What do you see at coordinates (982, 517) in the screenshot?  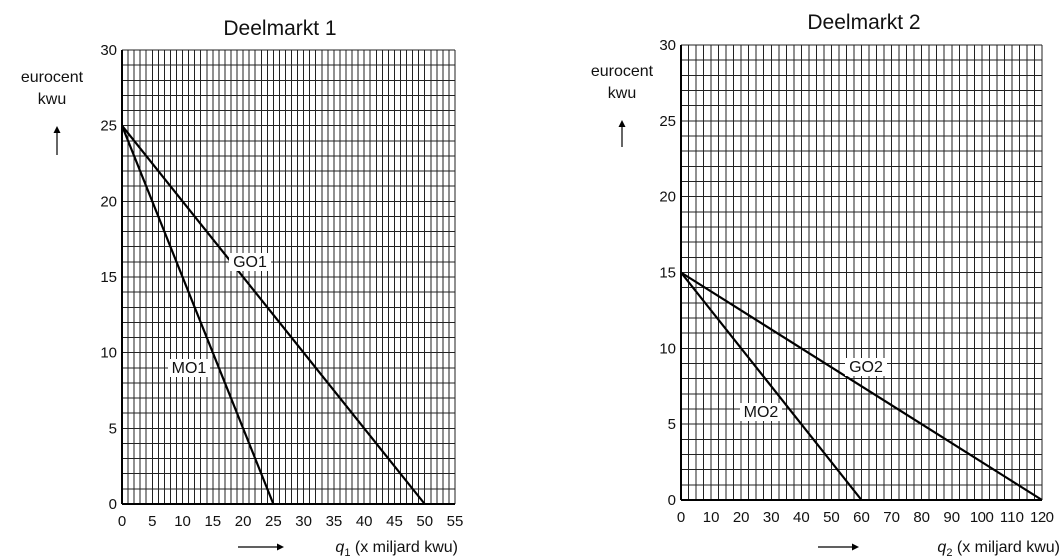 I see `x-tick-label: 100` at bounding box center [982, 517].